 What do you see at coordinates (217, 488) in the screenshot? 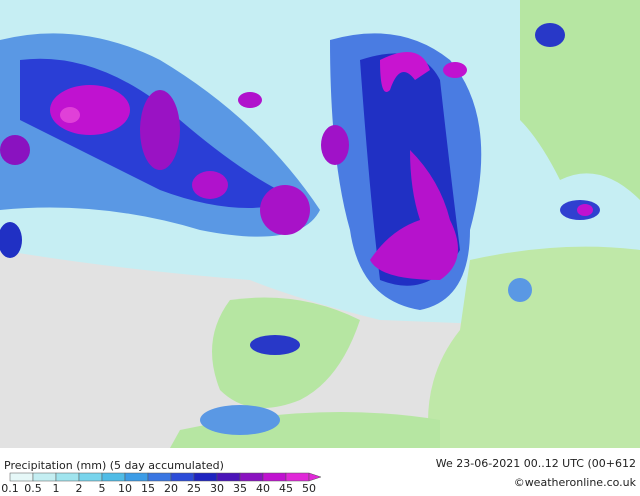
I see `legend-label: 30` at bounding box center [217, 488].